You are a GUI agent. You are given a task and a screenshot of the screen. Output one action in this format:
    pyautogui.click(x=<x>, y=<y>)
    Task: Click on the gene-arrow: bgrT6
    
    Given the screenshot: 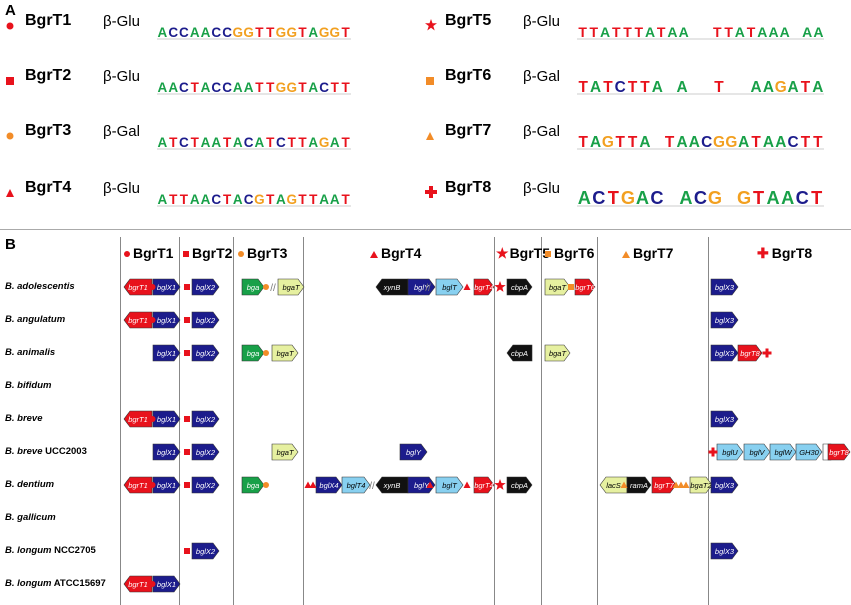 What is the action you would take?
    pyautogui.click(x=585, y=287)
    